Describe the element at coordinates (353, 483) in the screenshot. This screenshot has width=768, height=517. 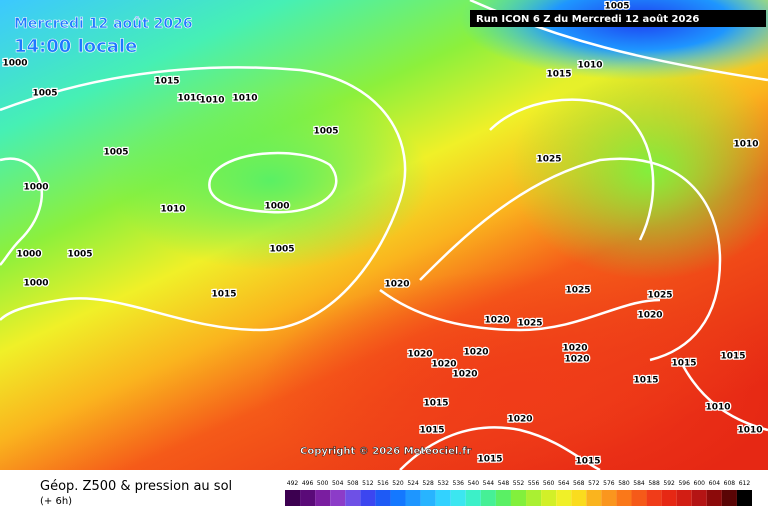
I see `scale-label: 508` at that location.